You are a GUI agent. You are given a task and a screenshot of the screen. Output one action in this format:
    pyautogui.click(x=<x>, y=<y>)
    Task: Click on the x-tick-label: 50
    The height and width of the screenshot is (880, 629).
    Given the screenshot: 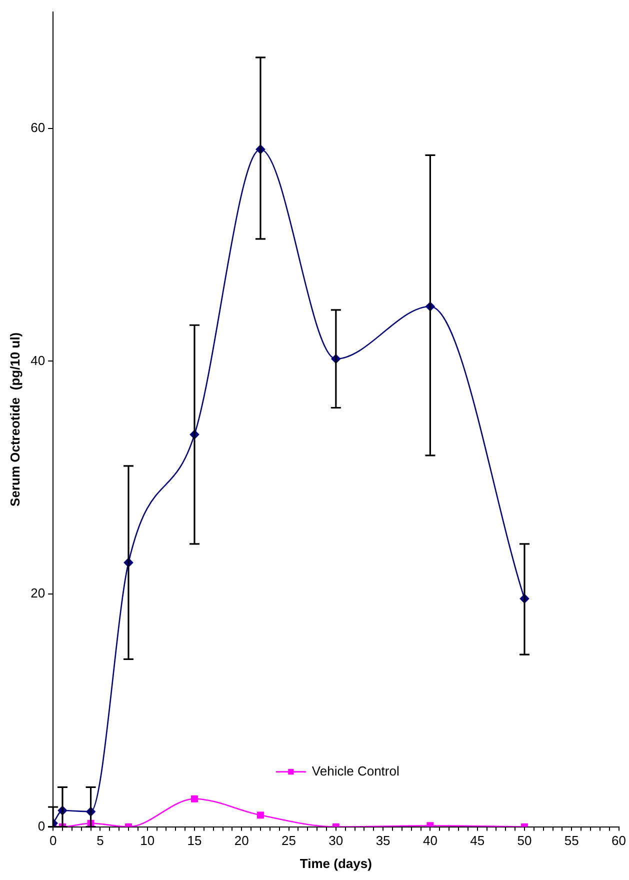 What is the action you would take?
    pyautogui.click(x=524, y=840)
    